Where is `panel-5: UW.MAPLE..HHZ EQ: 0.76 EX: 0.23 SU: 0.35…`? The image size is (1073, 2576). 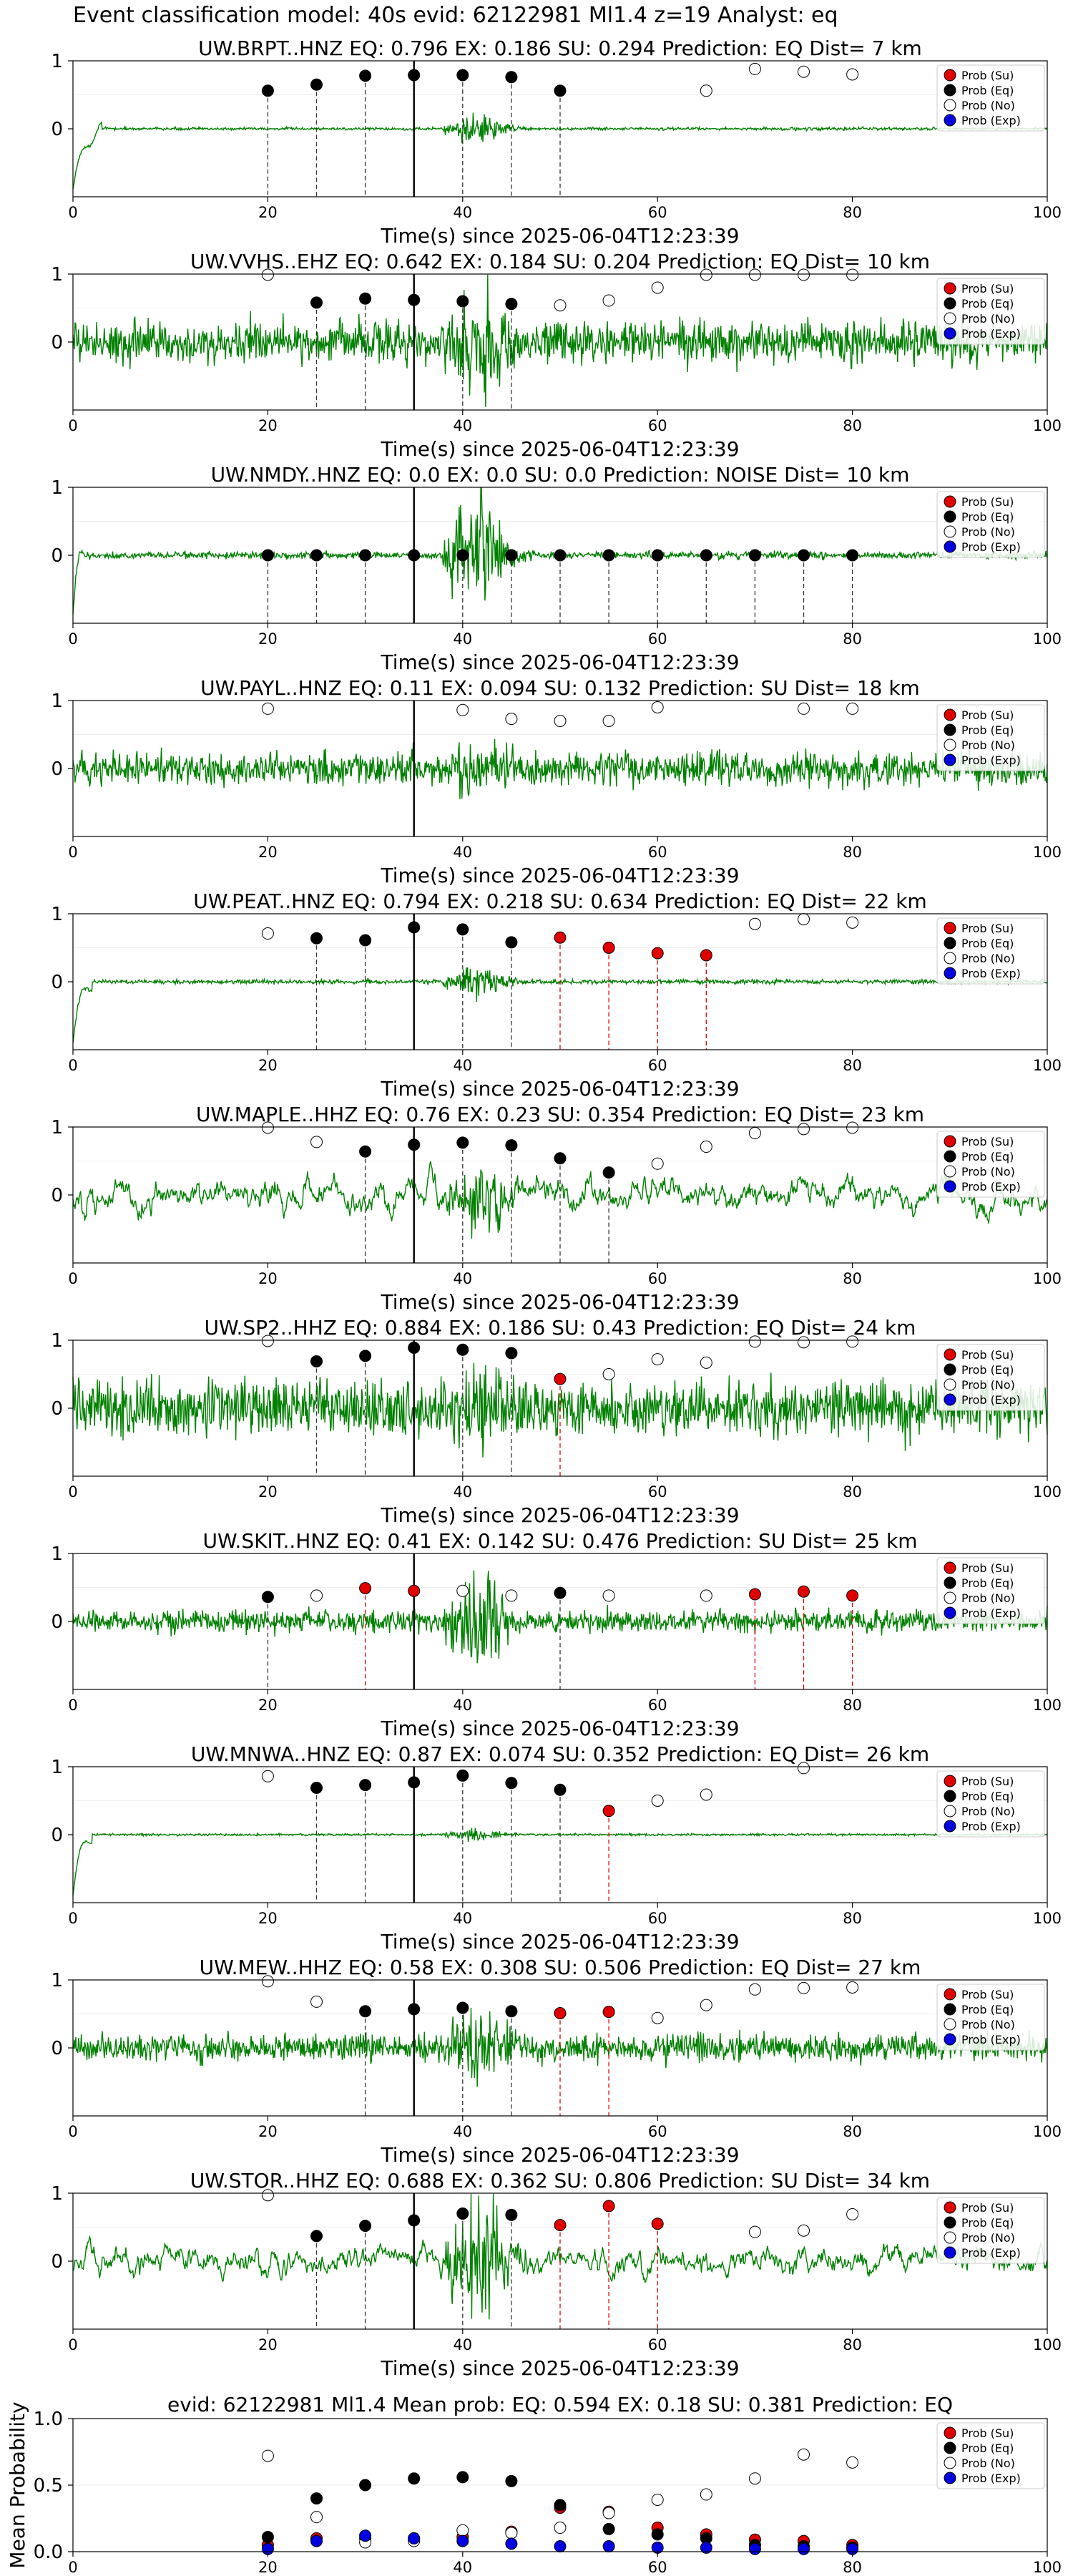
panel-5: UW.MAPLE..HHZ EQ: 0.76 EX: 0.23 SU: 0.35… is located at coordinates (556, 1208).